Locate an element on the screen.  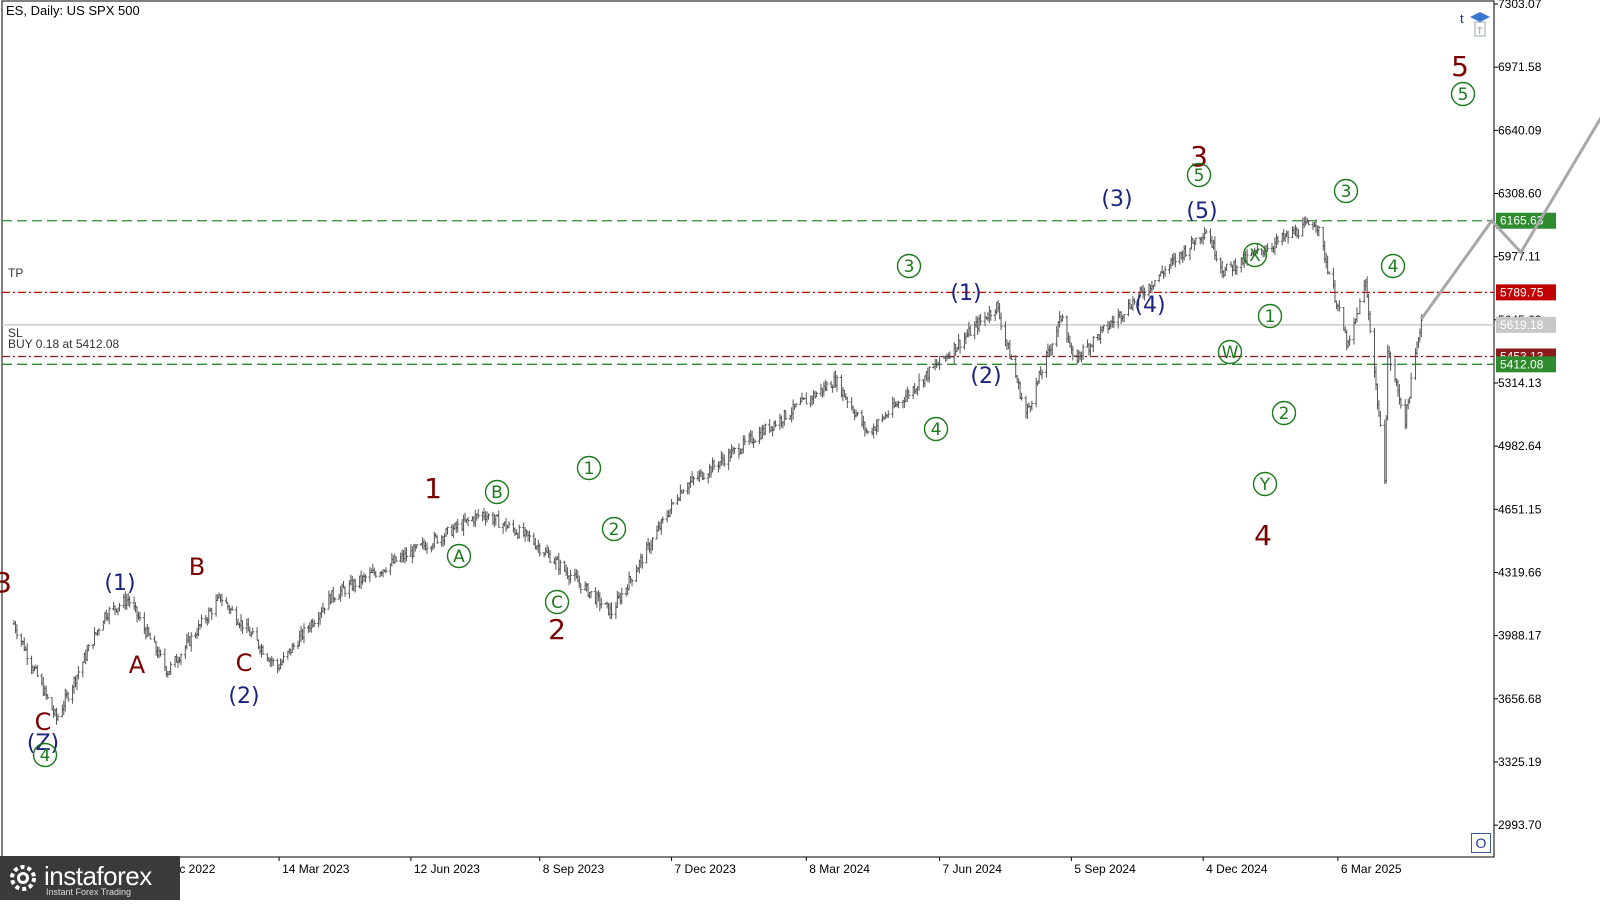
wave-label: (3) is located at coordinates (1116, 199).